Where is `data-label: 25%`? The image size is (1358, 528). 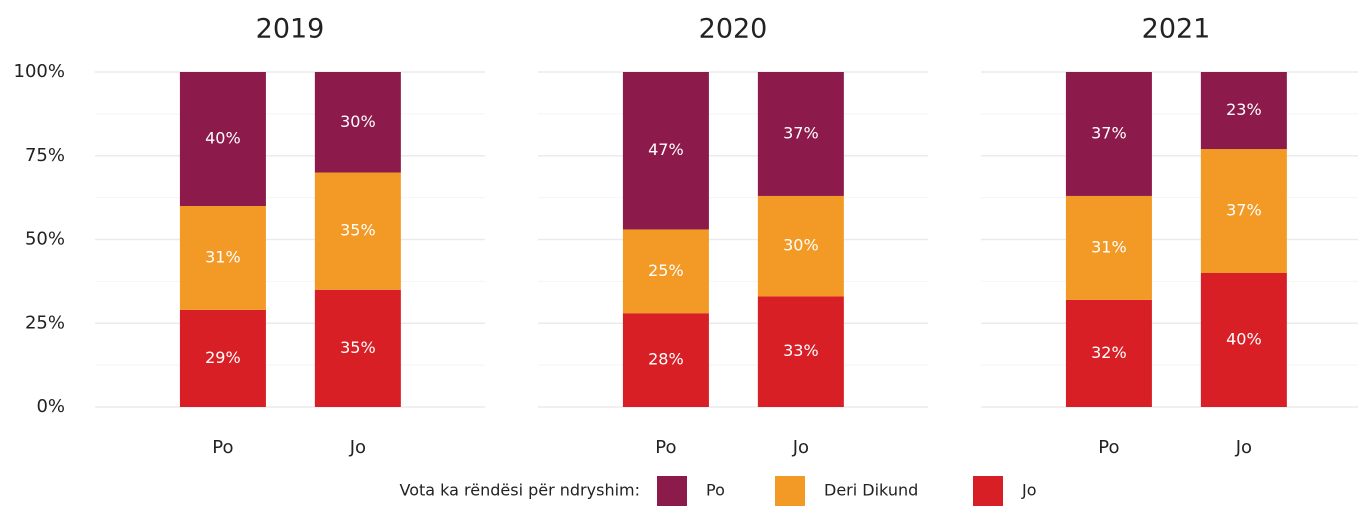 data-label: 25% is located at coordinates (666, 270).